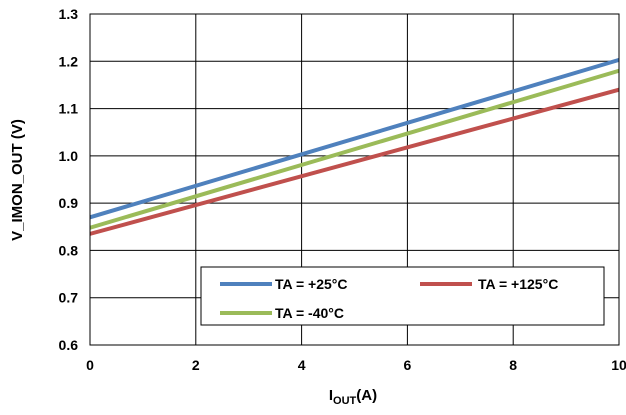 The width and height of the screenshot is (626, 415). What do you see at coordinates (331, 395) in the screenshot?
I see `x-axis-title-main: I` at bounding box center [331, 395].